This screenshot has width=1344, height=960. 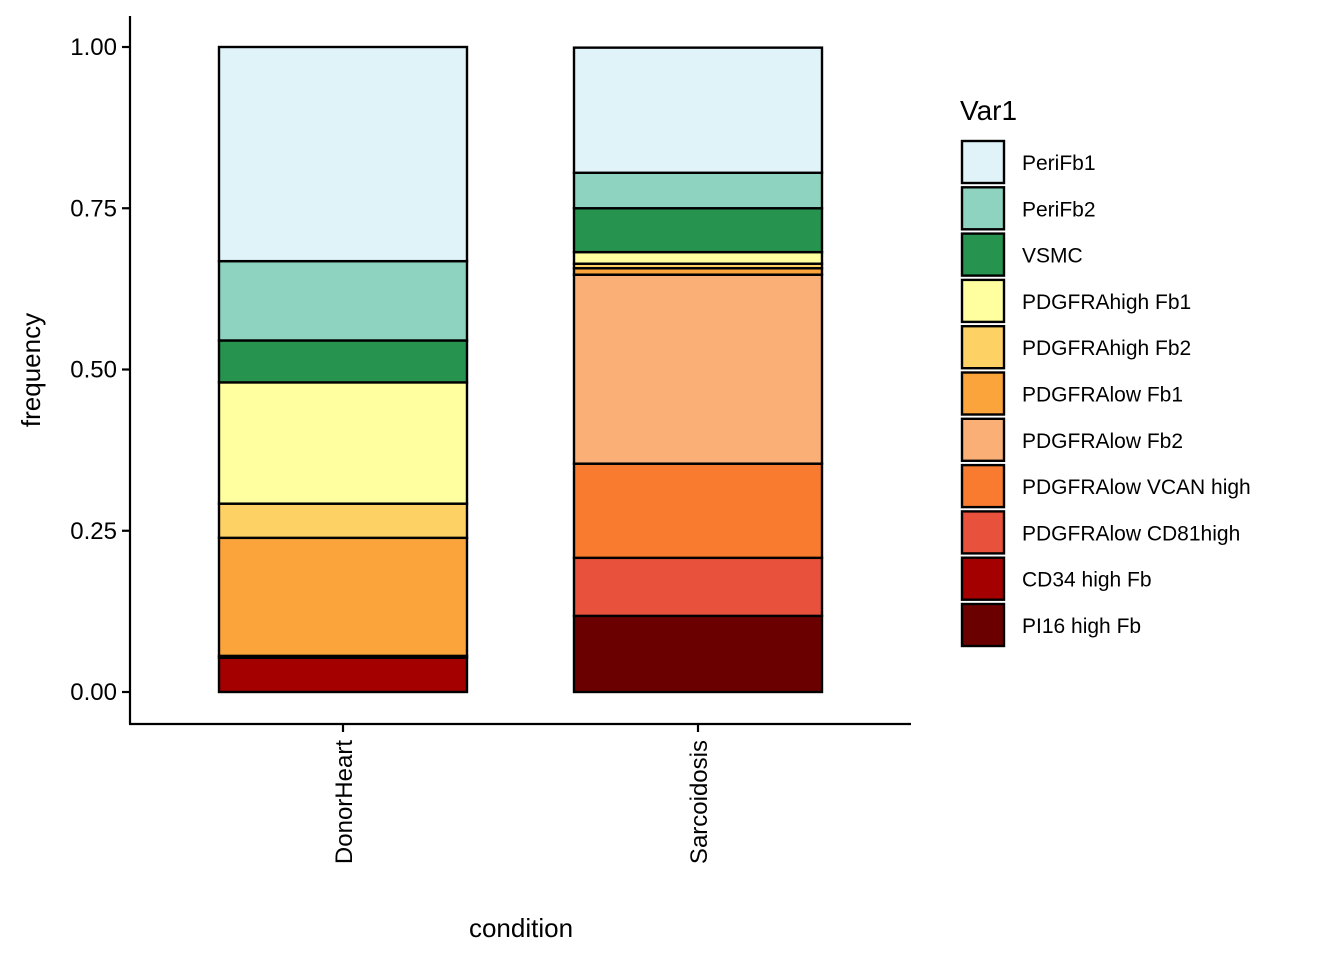 What do you see at coordinates (1059, 209) in the screenshot?
I see `legend-label: PeriFb2` at bounding box center [1059, 209].